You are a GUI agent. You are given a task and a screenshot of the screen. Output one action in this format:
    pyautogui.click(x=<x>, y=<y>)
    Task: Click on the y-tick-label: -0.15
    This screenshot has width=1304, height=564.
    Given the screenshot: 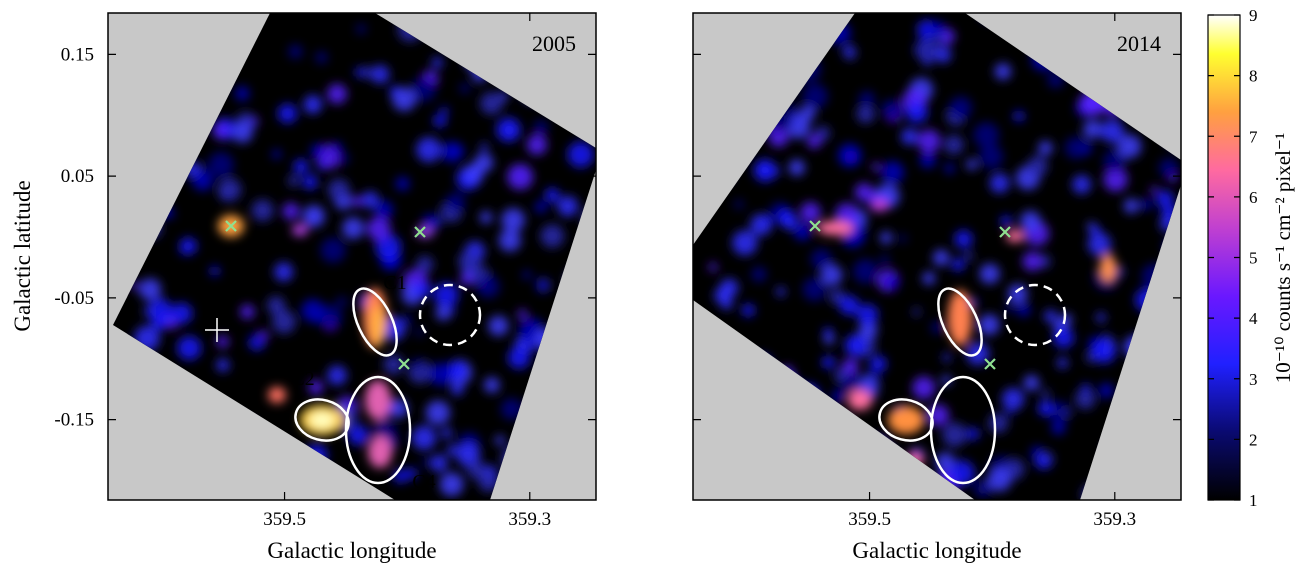 What is the action you would take?
    pyautogui.click(x=74, y=420)
    